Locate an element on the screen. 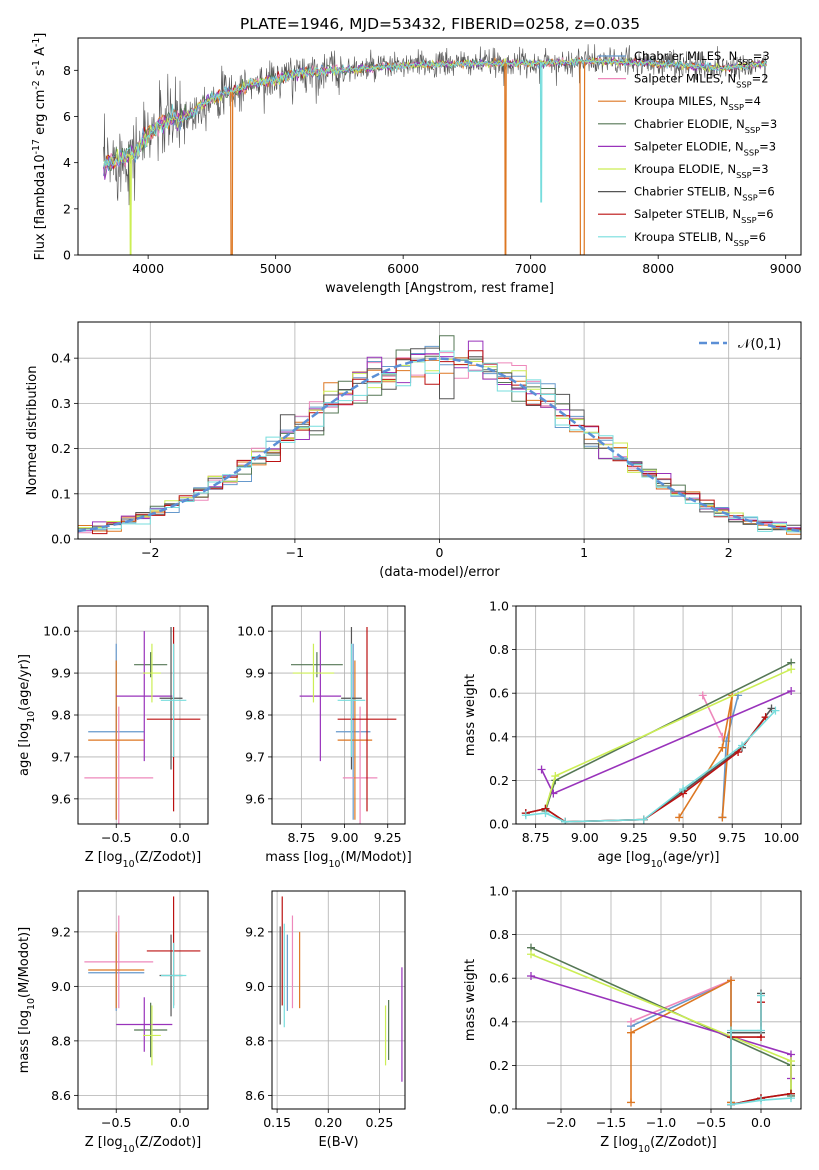  spectrum-y-tick-label: 0 is located at coordinates (67, 255).